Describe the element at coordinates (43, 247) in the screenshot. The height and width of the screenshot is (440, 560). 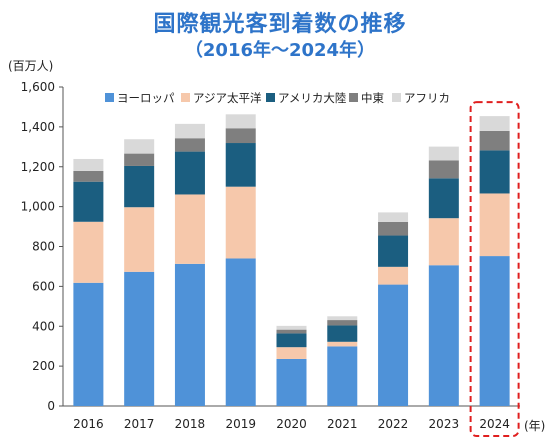
I see `y-tick-label: 800` at that location.